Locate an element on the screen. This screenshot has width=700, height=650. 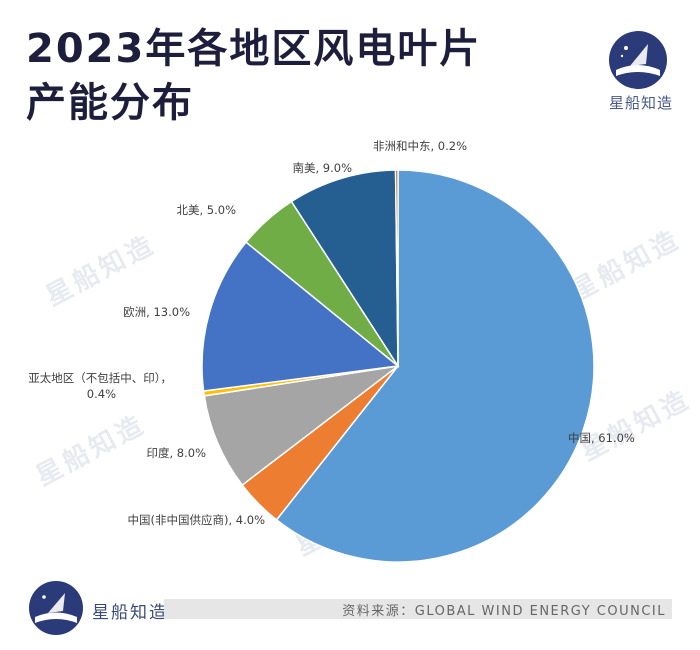
slice-label: 欧洲, 13.0% is located at coordinates (156, 312).